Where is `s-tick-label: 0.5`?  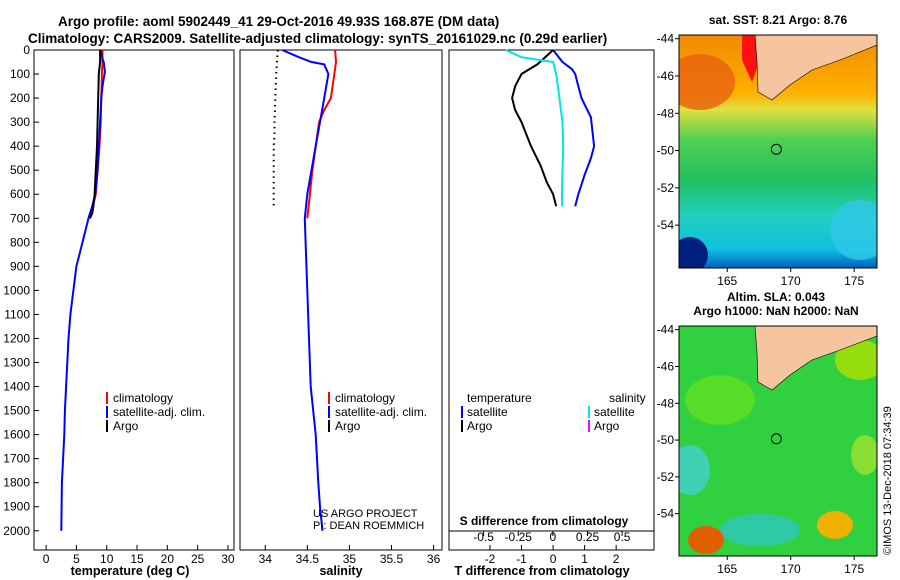 s-tick-label: 0.5 is located at coordinates (622, 537).